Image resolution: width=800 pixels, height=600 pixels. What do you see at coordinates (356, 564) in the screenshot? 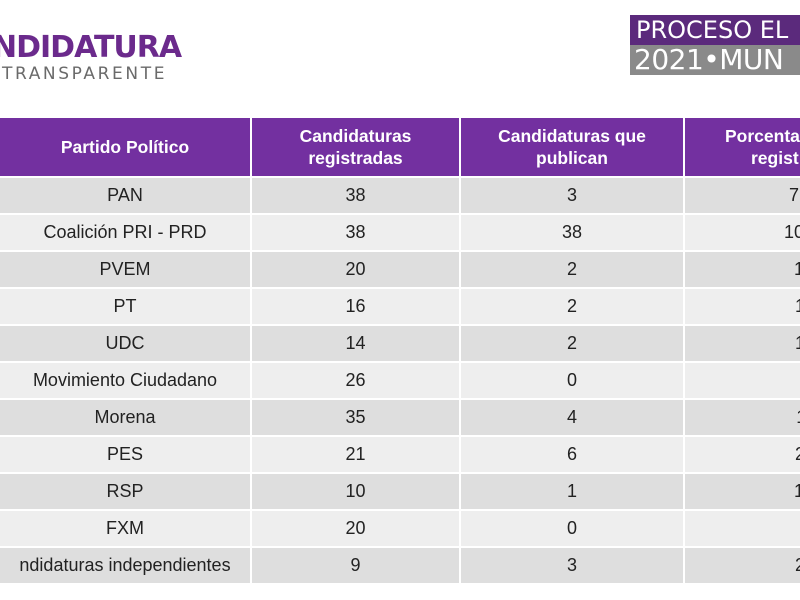
I see `cell-registered: 9` at bounding box center [356, 564].